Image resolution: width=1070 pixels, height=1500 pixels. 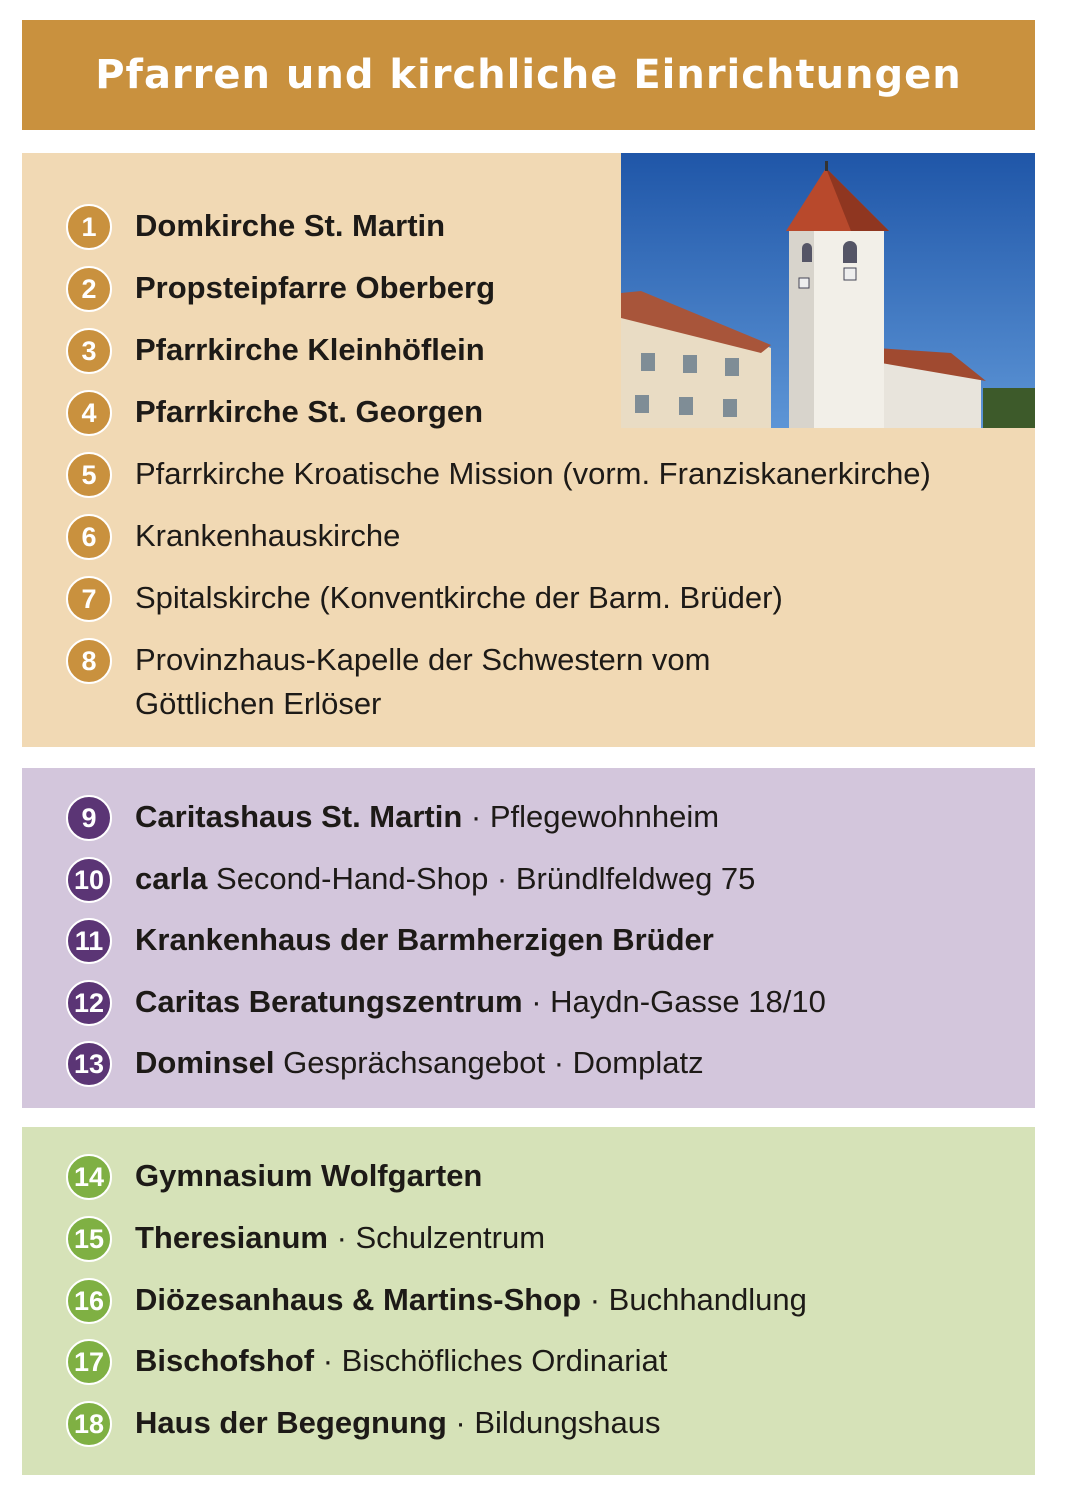 I want to click on church-tower-photo, so click(x=828, y=290).